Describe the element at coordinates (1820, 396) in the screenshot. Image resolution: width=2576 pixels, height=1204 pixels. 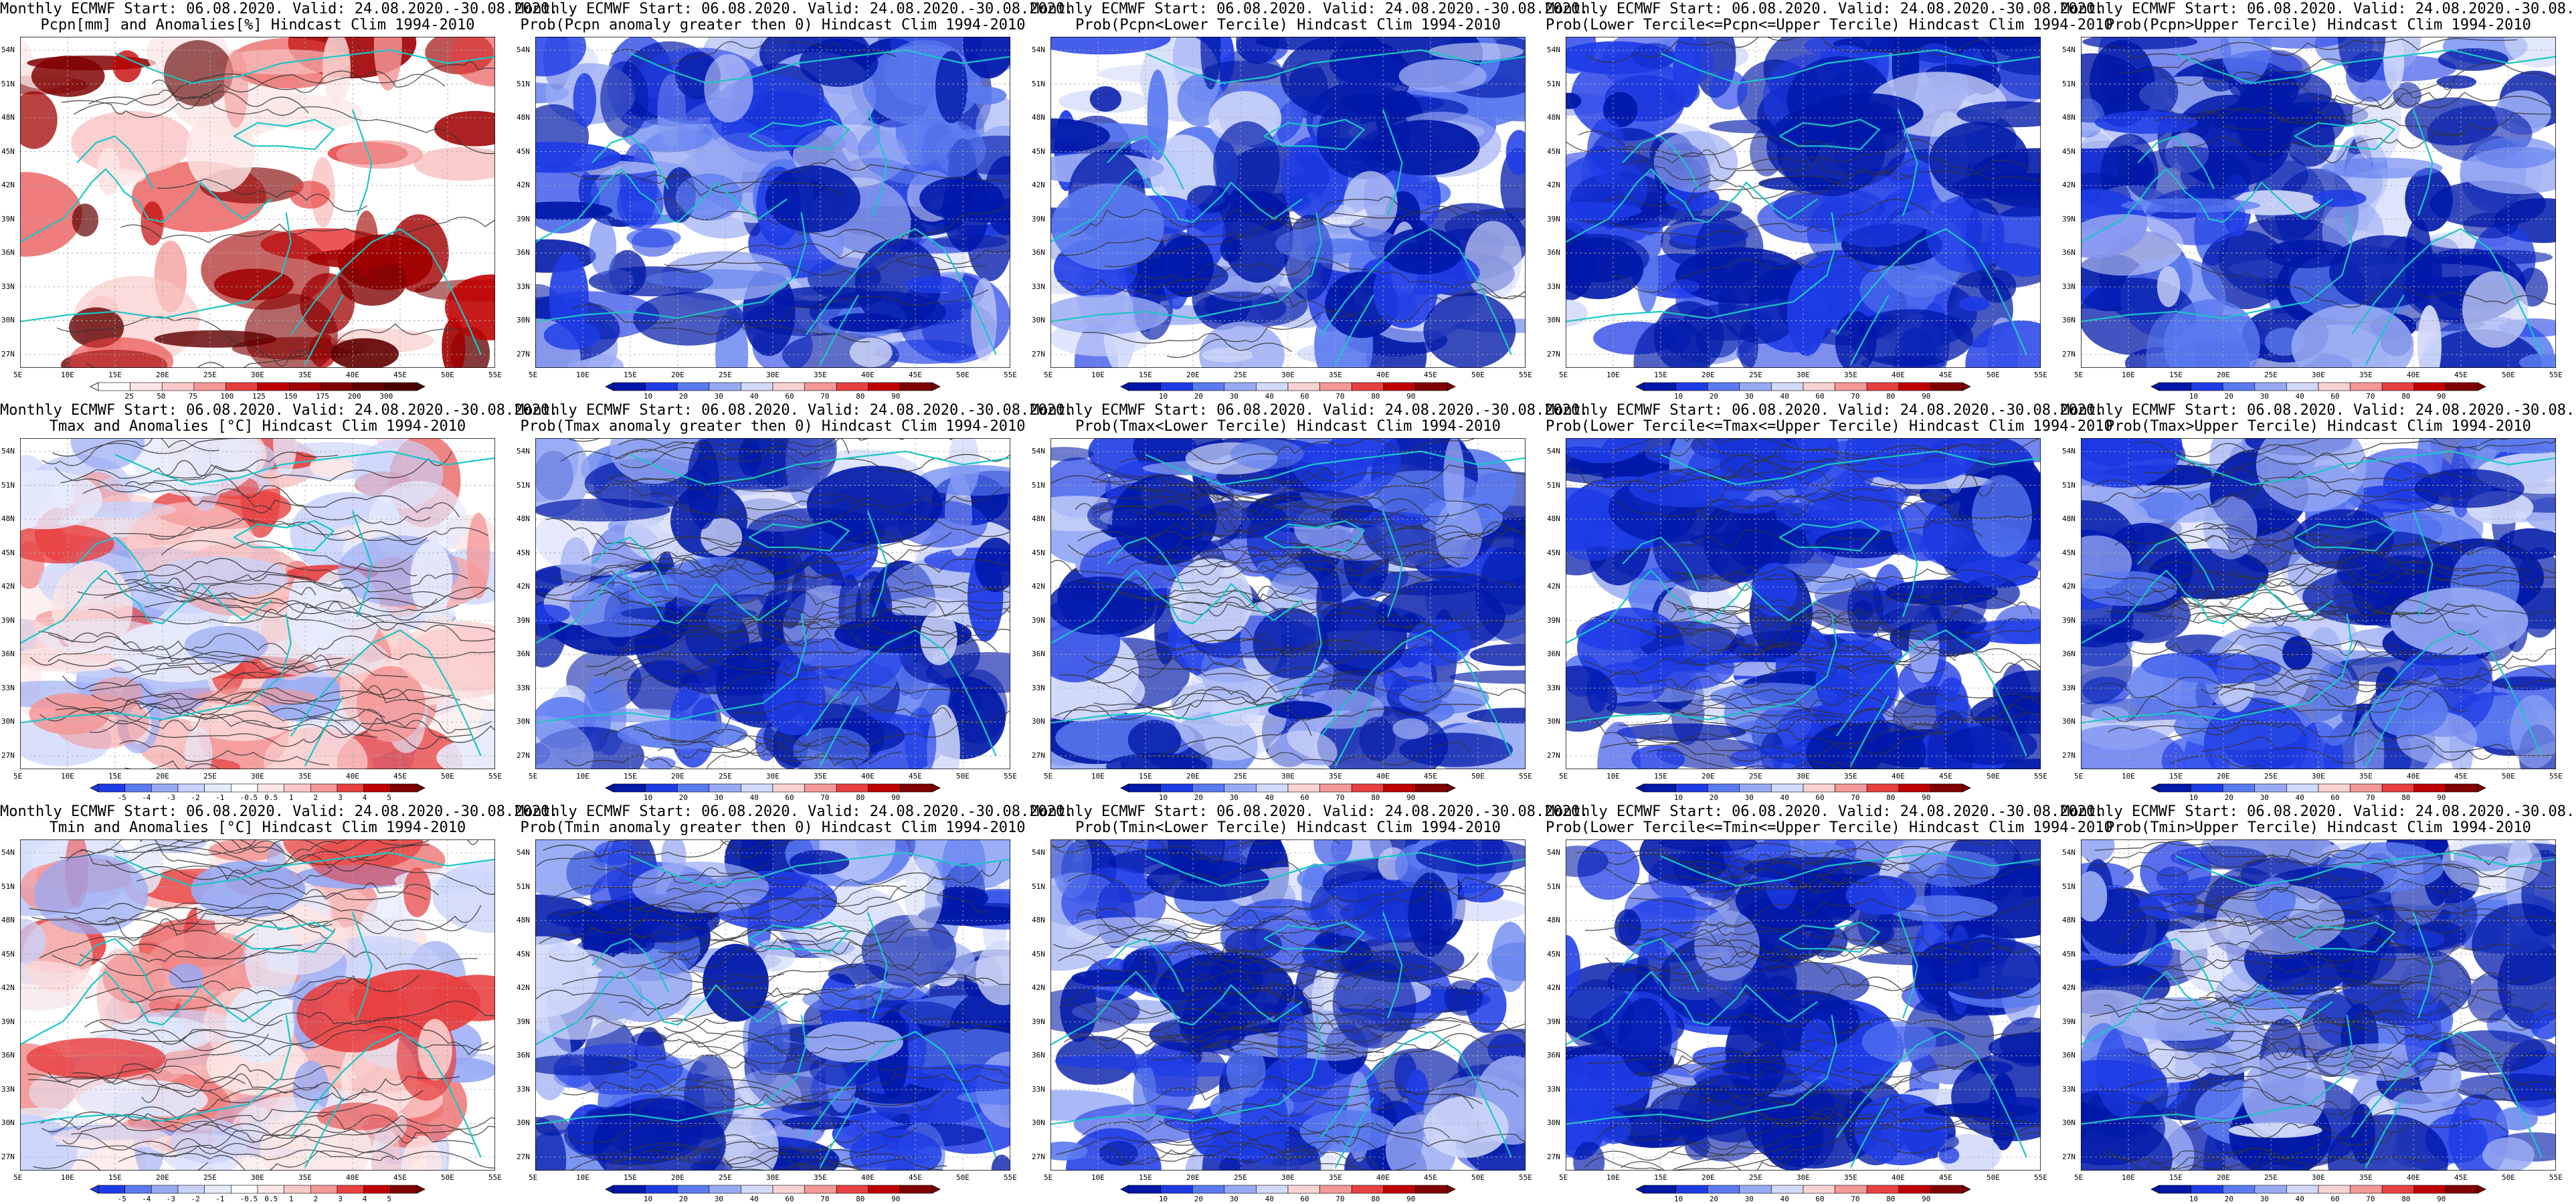
I see `colorbar-tick-label: 60` at that location.